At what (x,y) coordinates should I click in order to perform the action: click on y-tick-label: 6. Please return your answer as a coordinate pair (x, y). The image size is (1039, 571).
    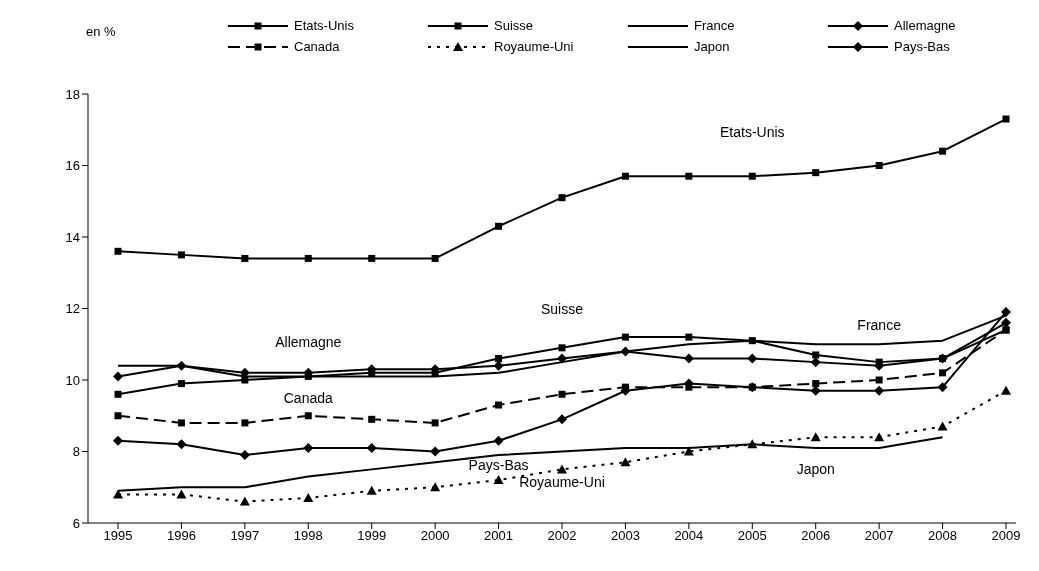
    Looking at the image, I should click on (76, 523).